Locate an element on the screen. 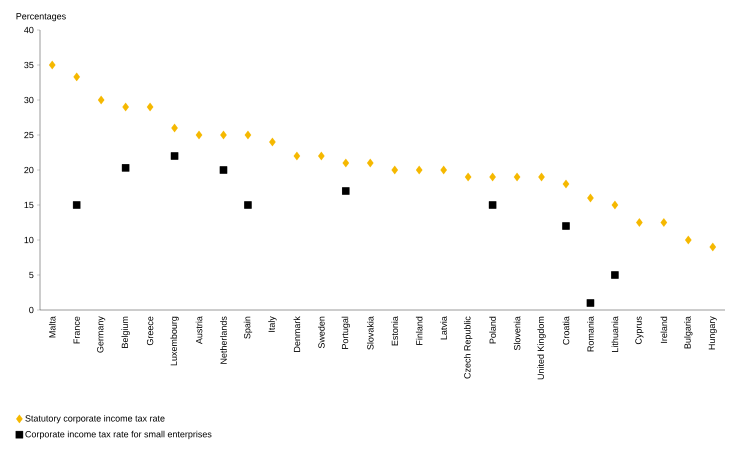 Image resolution: width=731 pixels, height=468 pixels. x-tick-label: Portugal is located at coordinates (346, 332).